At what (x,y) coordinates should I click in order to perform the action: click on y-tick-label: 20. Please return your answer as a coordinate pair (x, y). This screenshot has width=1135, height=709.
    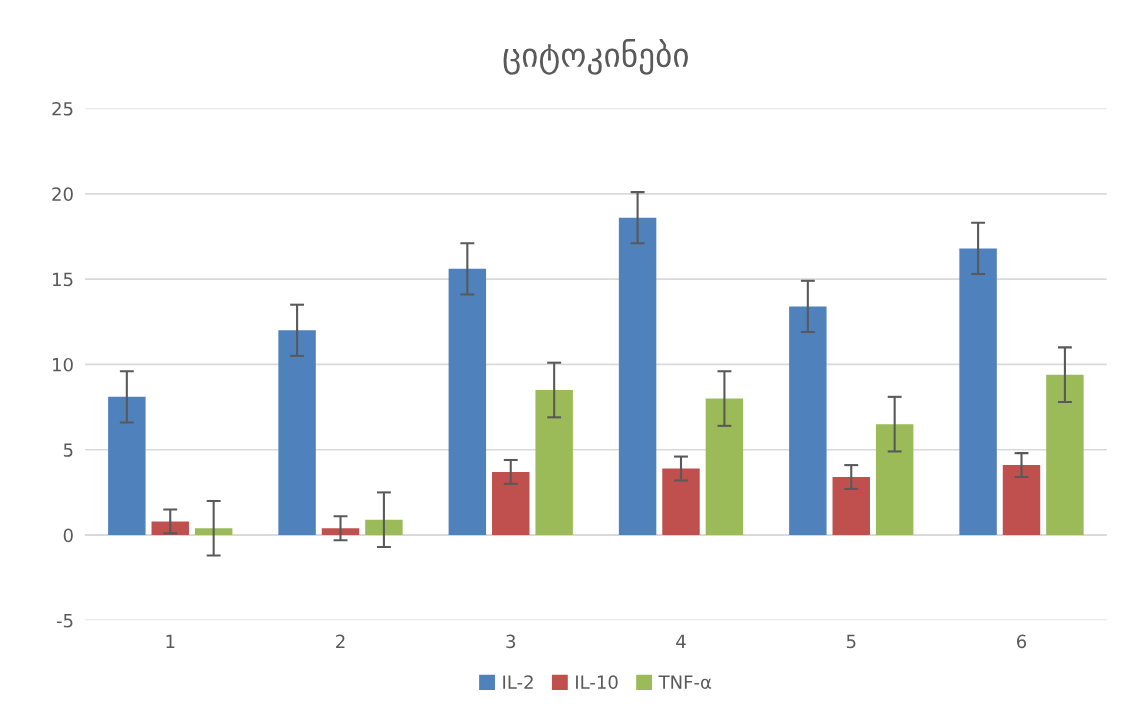
    Looking at the image, I should click on (62, 194).